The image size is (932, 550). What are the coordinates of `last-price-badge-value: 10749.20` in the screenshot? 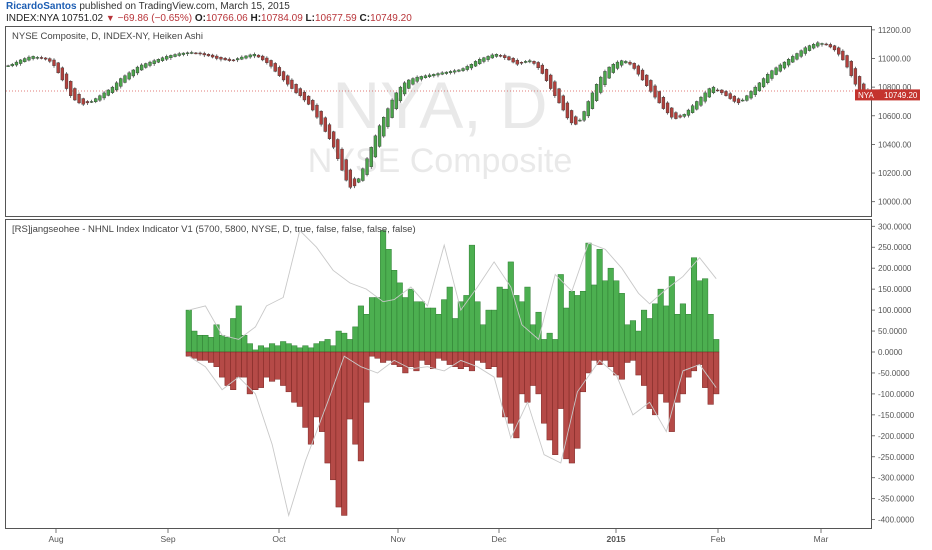 It's located at (901, 95).